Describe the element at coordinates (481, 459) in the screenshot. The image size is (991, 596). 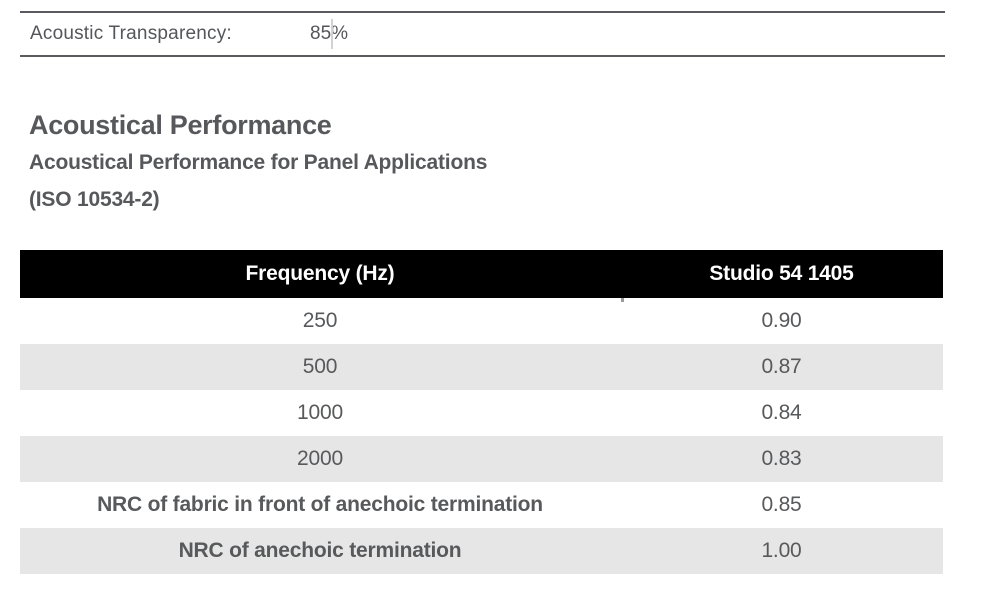
I see `table-row: 2000 0.83` at that location.